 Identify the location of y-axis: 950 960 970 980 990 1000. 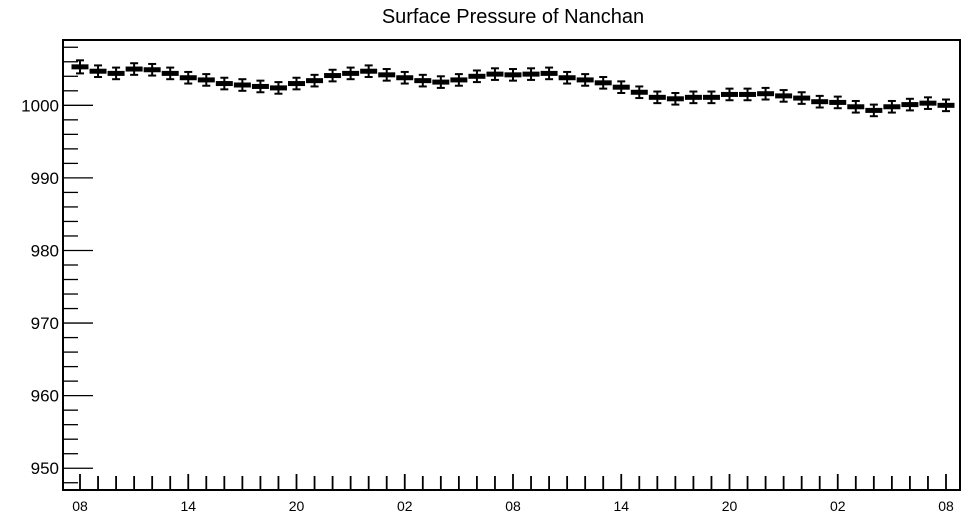
(57, 265).